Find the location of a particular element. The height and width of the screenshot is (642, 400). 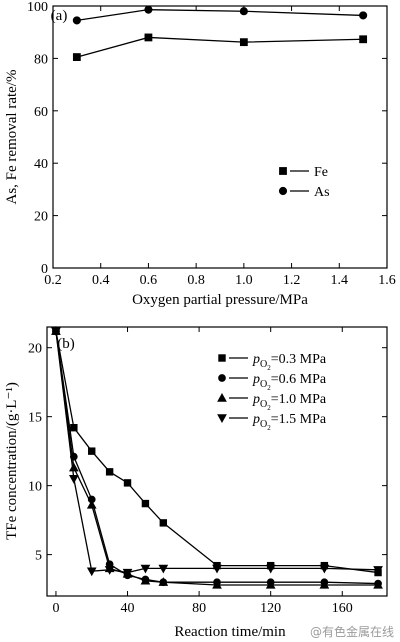

panel-b-y-tick-label: 5 is located at coordinates (38, 556).